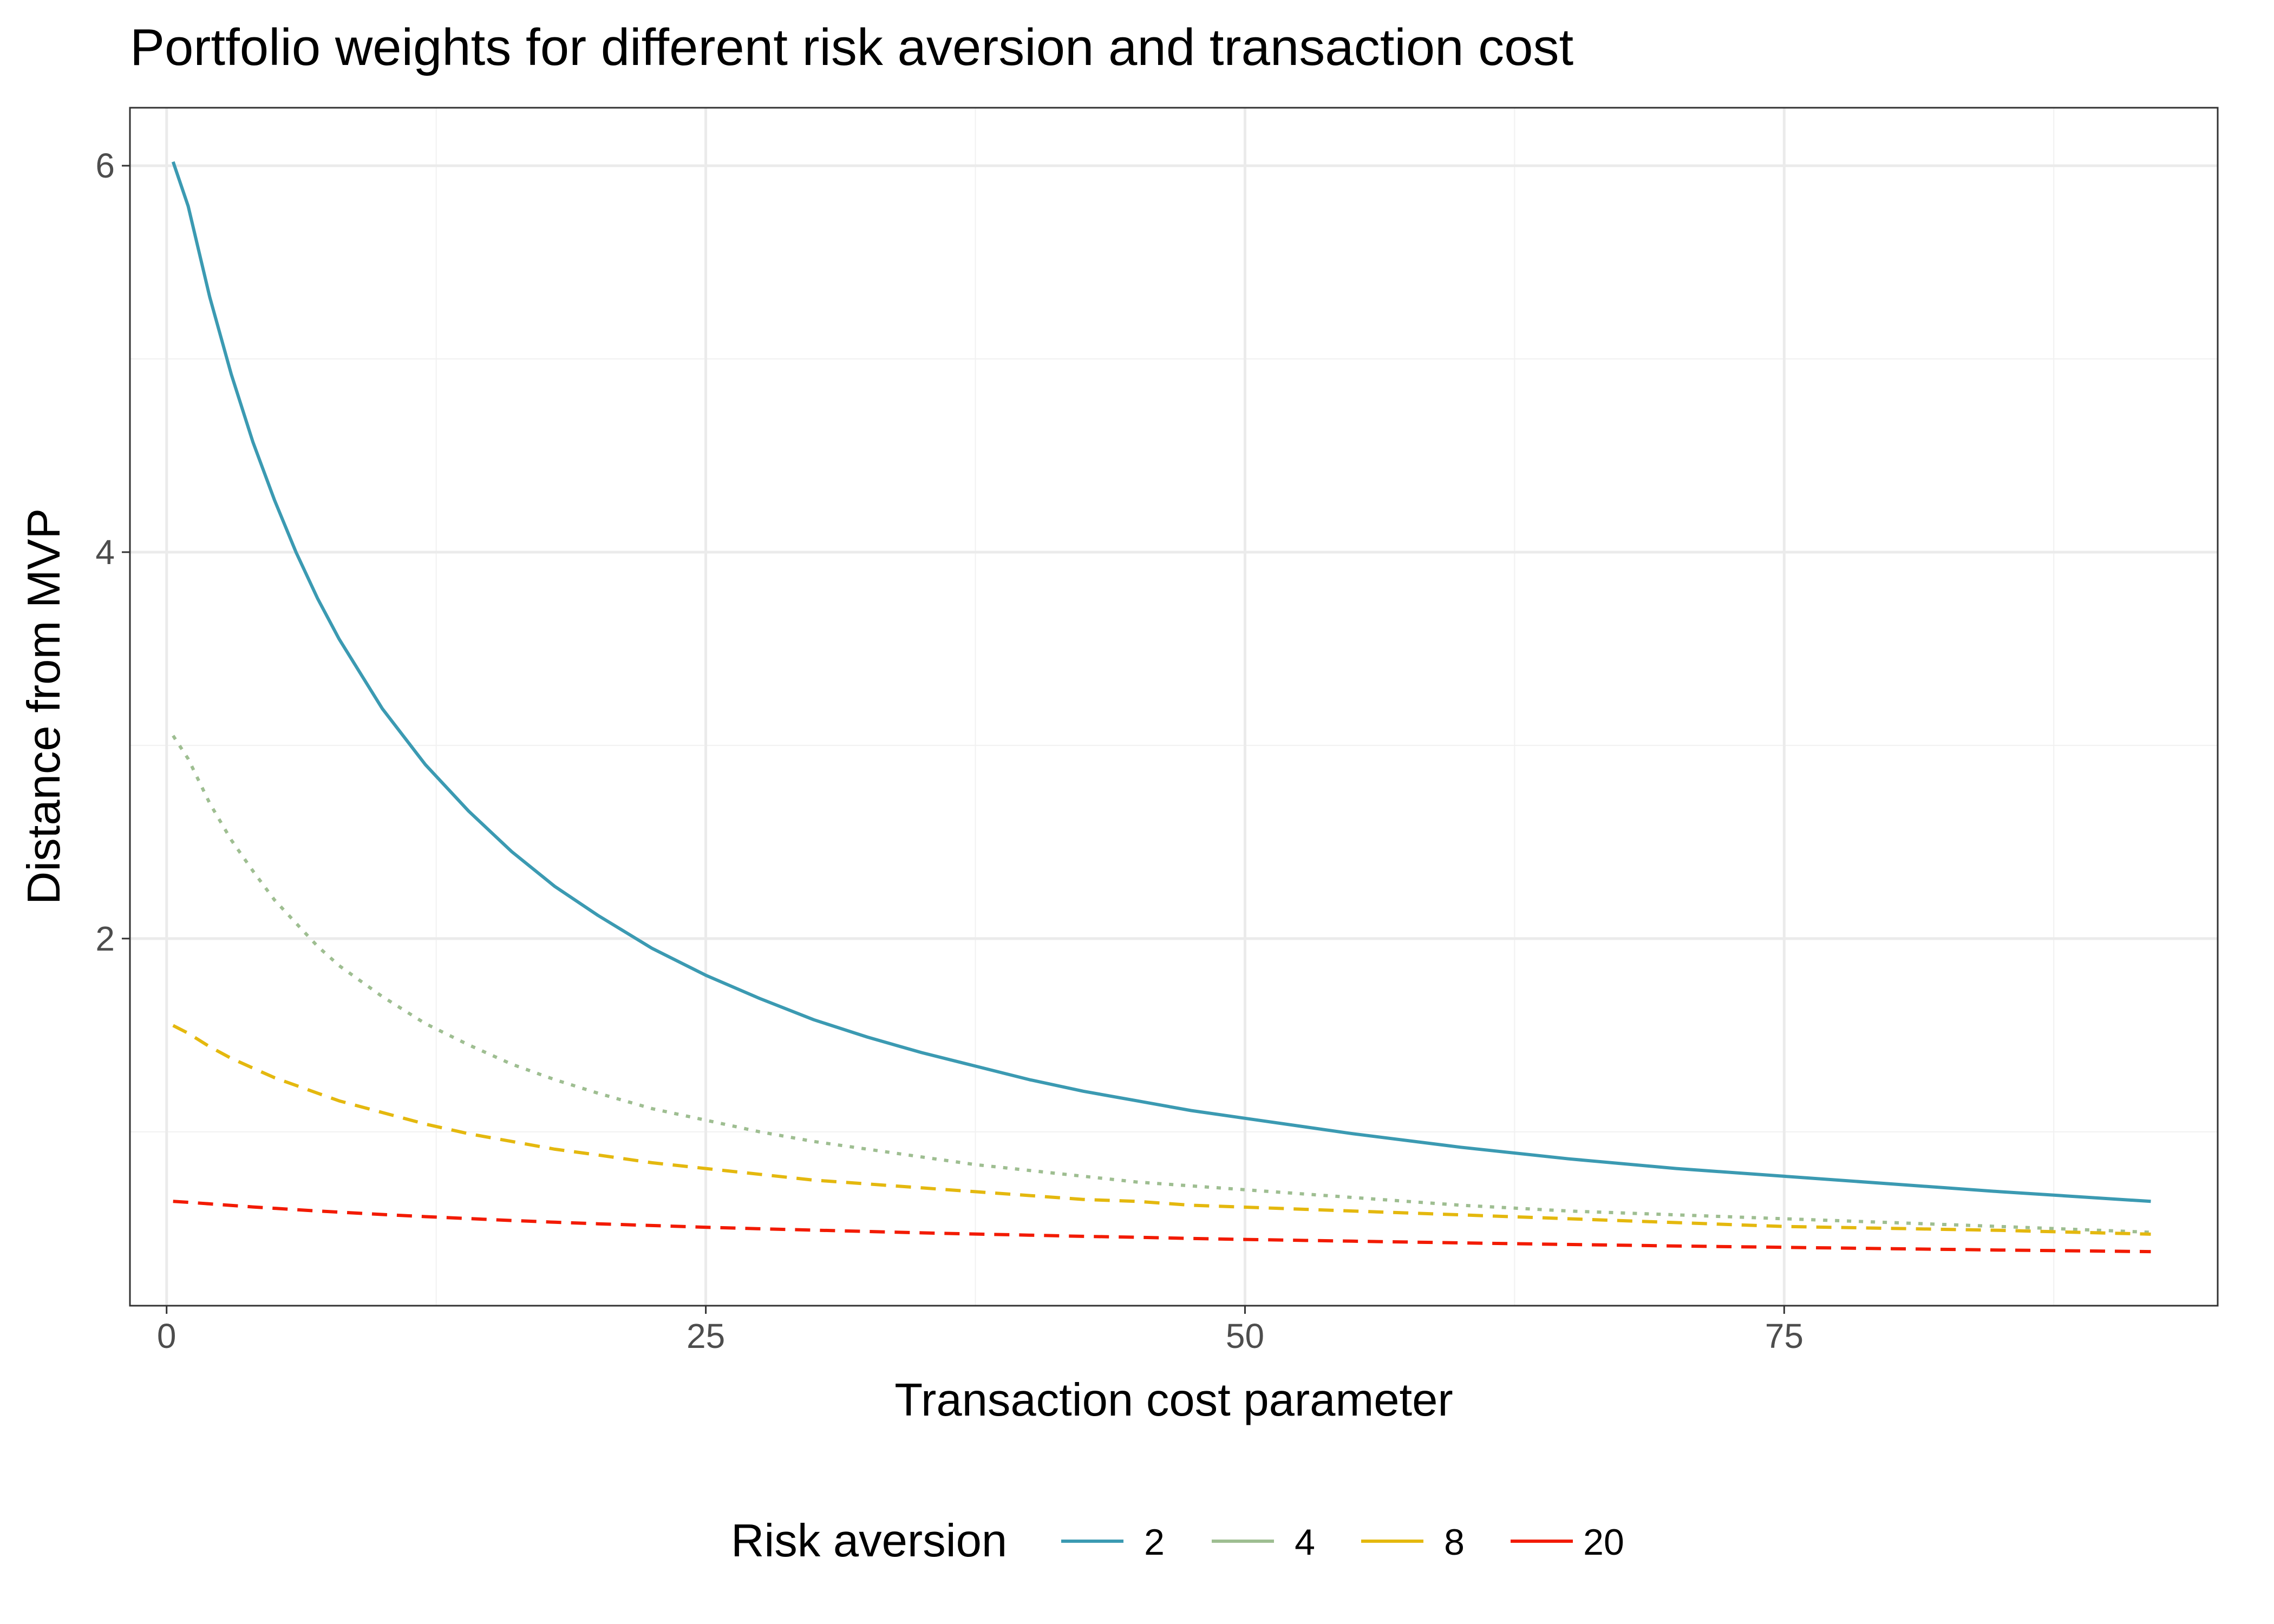 The image size is (2274, 1624). Describe the element at coordinates (1604, 1542) in the screenshot. I see `legend-label: 20` at that location.